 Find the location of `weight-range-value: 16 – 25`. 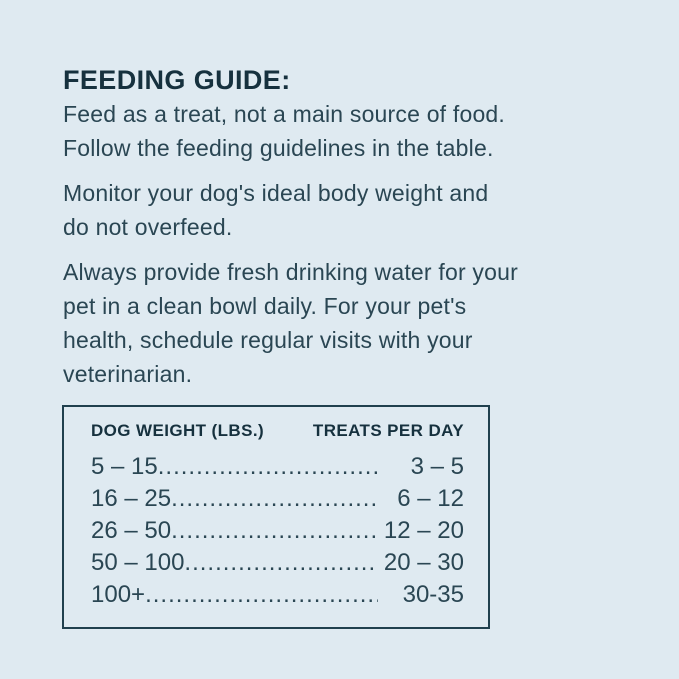

weight-range-value: 16 – 25 is located at coordinates (131, 498).